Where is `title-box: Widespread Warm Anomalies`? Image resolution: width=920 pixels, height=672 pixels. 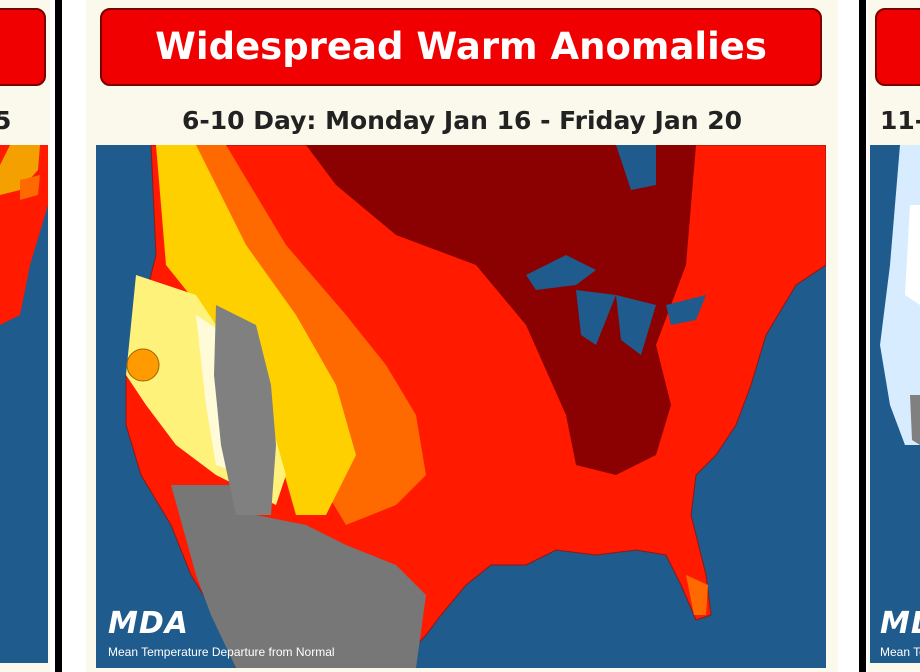 title-box: Widespread Warm Anomalies is located at coordinates (461, 47).